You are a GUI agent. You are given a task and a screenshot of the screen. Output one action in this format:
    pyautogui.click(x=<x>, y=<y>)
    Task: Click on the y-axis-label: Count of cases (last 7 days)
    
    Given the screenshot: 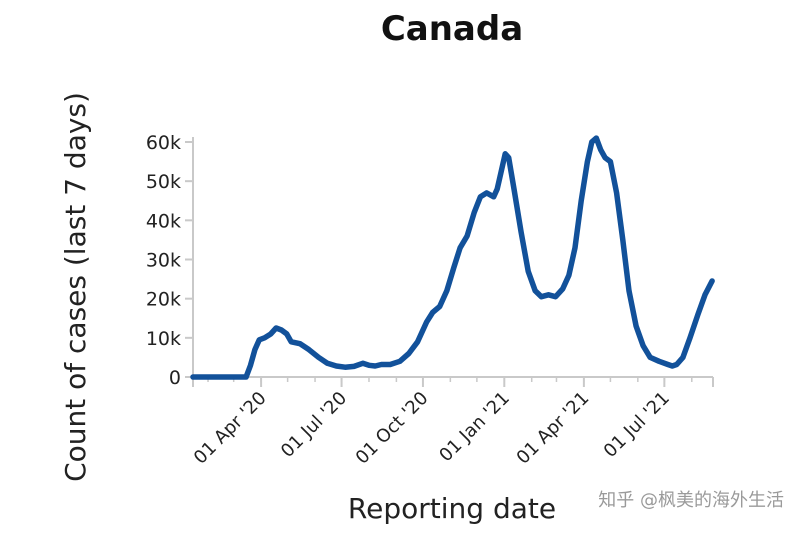 What is the action you would take?
    pyautogui.click(x=75, y=287)
    